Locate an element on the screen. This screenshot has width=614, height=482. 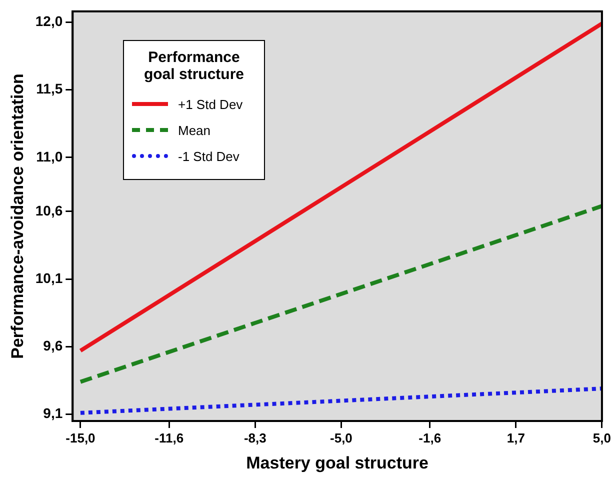
legend-title: Performance goal structure is located at coordinates (194, 66).